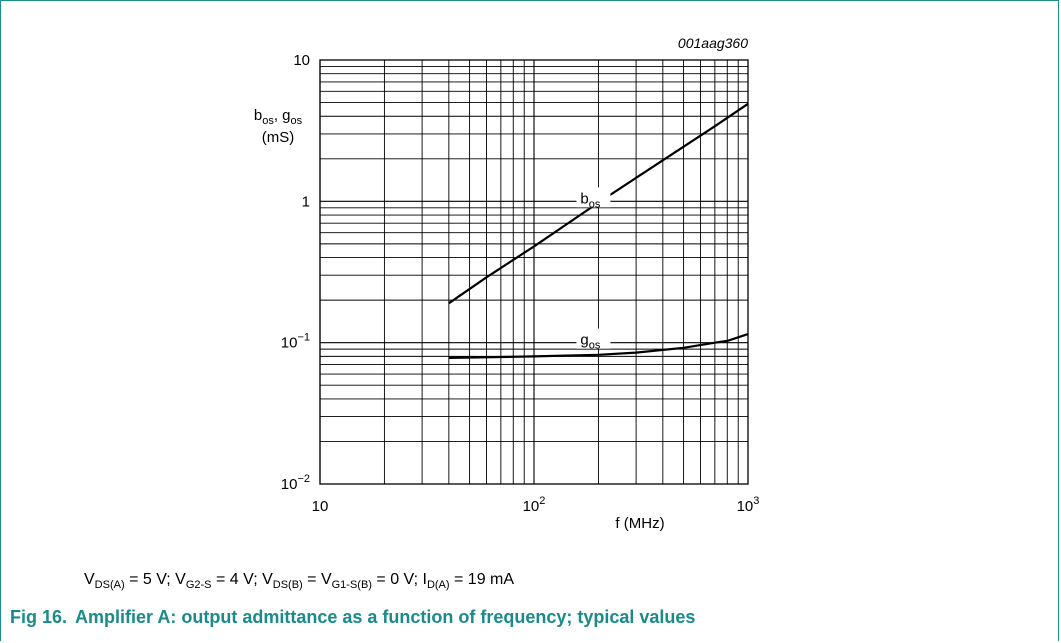 The height and width of the screenshot is (643, 1061). What do you see at coordinates (590, 342) in the screenshot?
I see `series-label-gos: gos` at bounding box center [590, 342].